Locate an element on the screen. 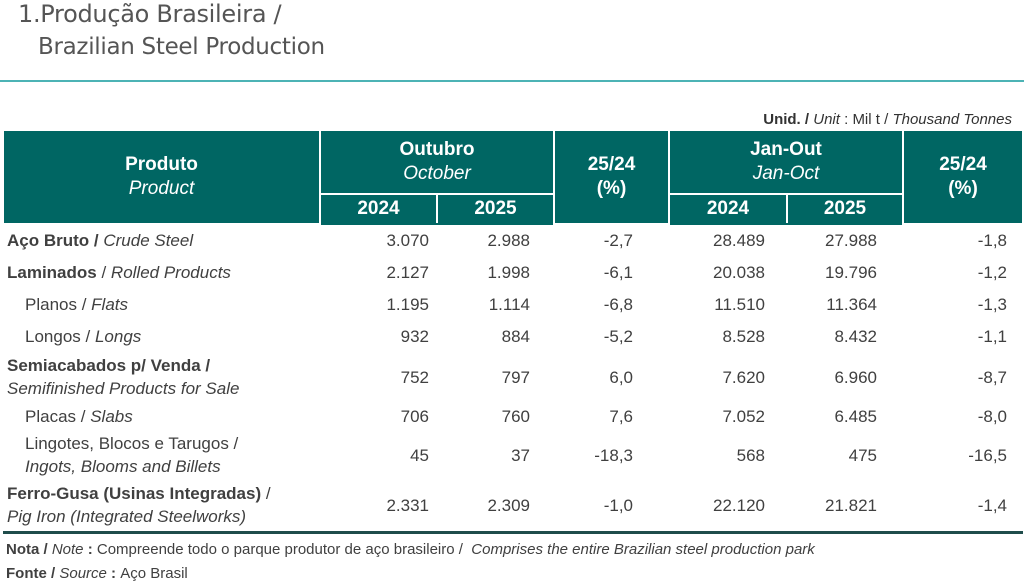  janoct-change-value: -1,3 is located at coordinates (992, 304).